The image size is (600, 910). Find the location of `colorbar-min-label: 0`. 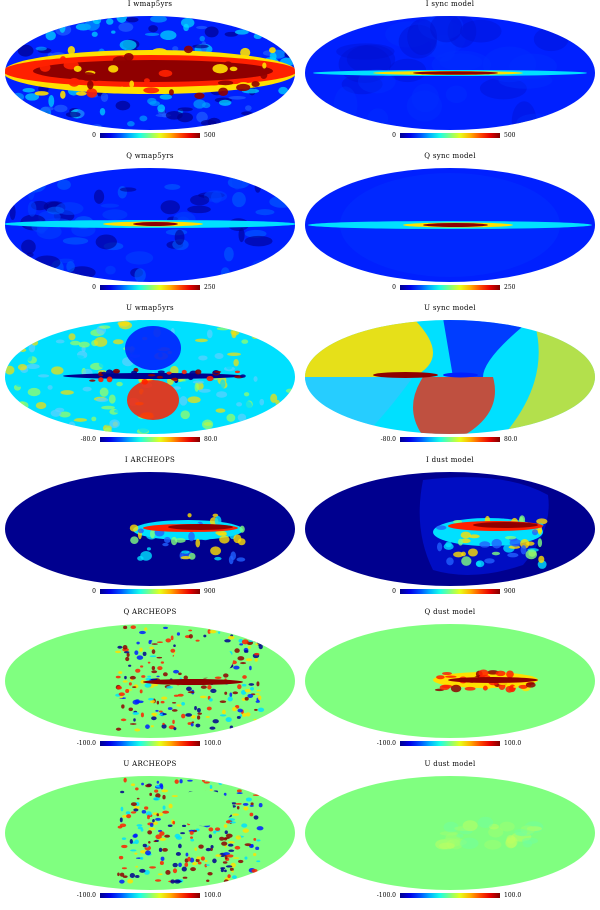

colorbar-min-label: 0 is located at coordinates (94, 287).